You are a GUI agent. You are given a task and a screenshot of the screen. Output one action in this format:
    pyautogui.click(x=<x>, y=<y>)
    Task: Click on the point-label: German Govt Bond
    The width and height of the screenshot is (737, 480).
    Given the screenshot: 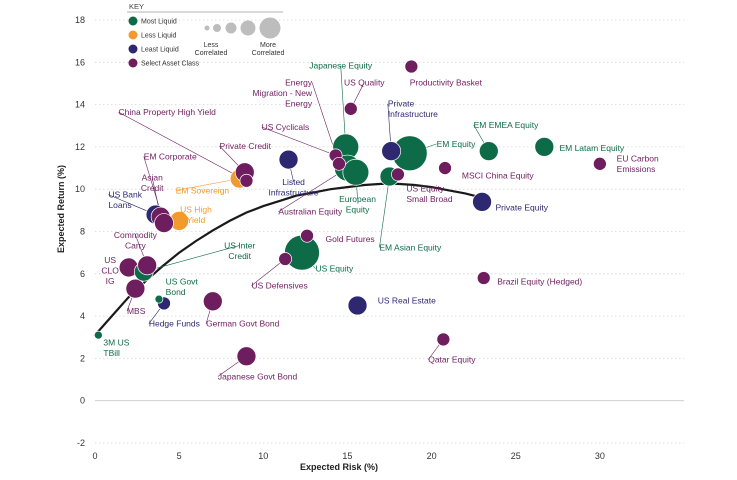 What is the action you would take?
    pyautogui.click(x=243, y=324)
    